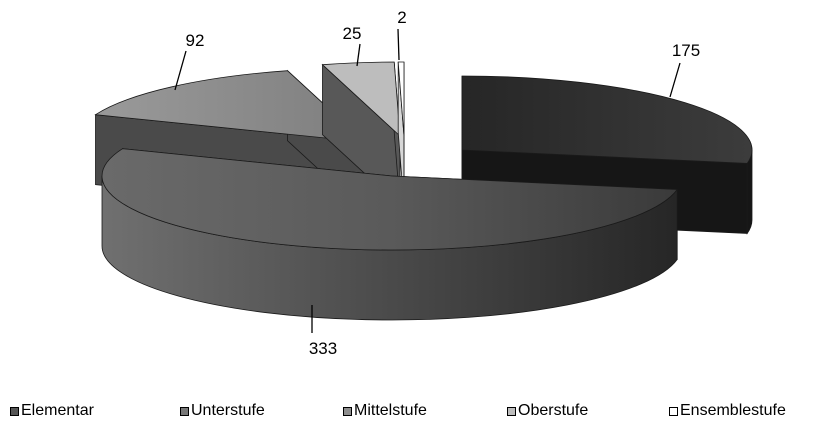  I want to click on data-label-ensemblestufe: 2, so click(401, 17).